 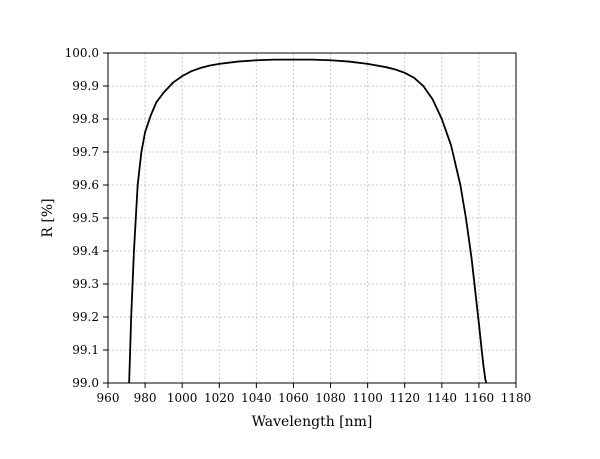 I want to click on y-tick-label: 99.1, so click(x=85, y=350).